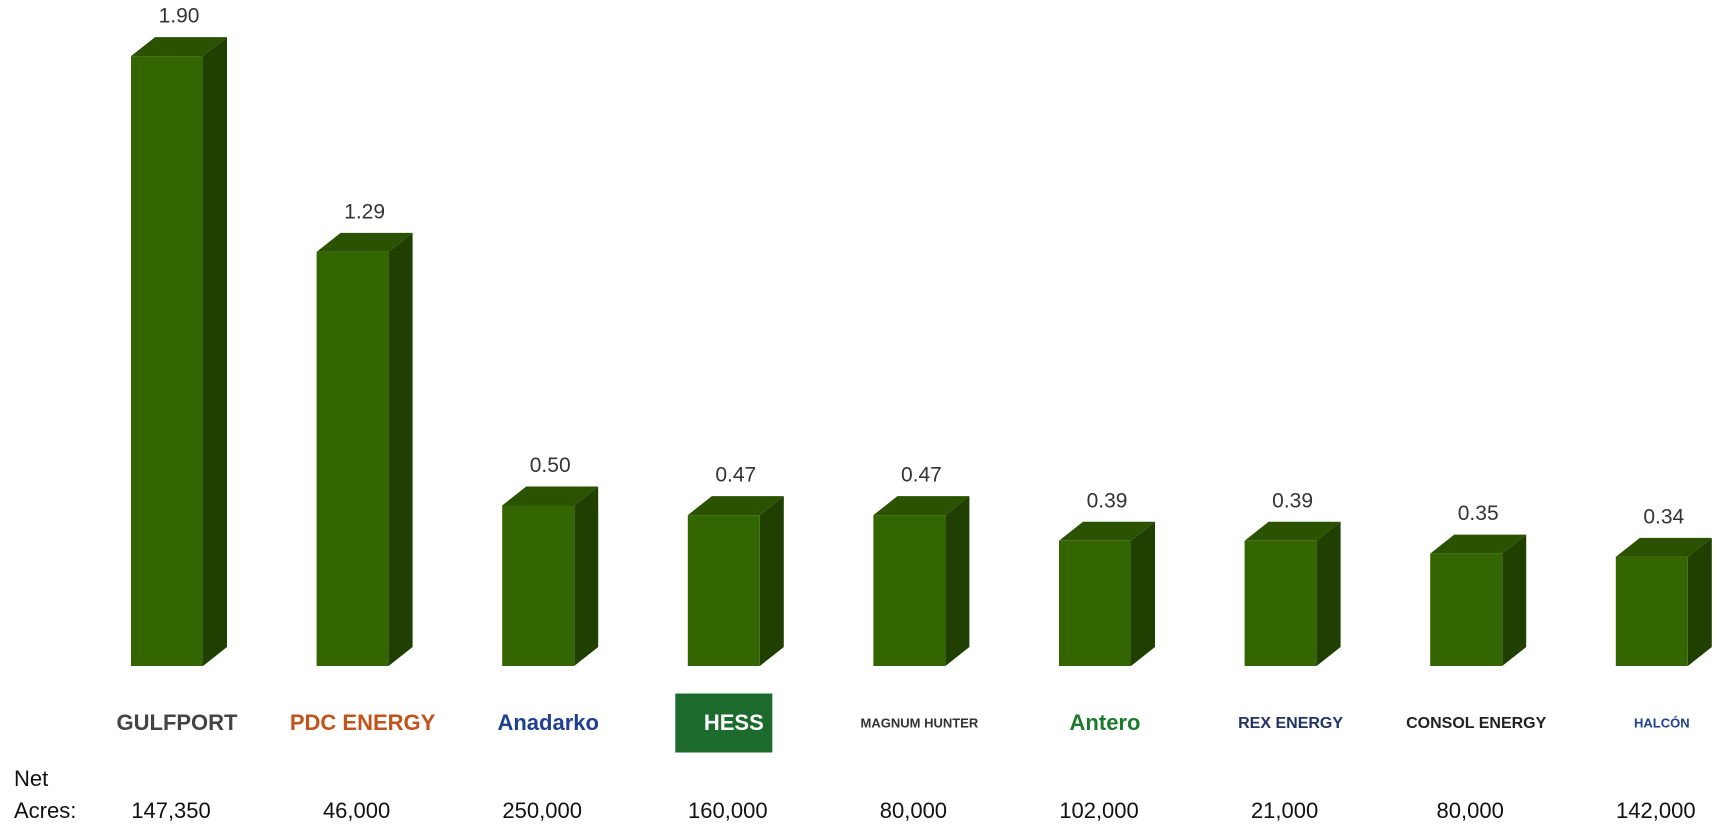 The image size is (1717, 826). Describe the element at coordinates (31, 778) in the screenshot. I see `acres-label: Net` at that location.